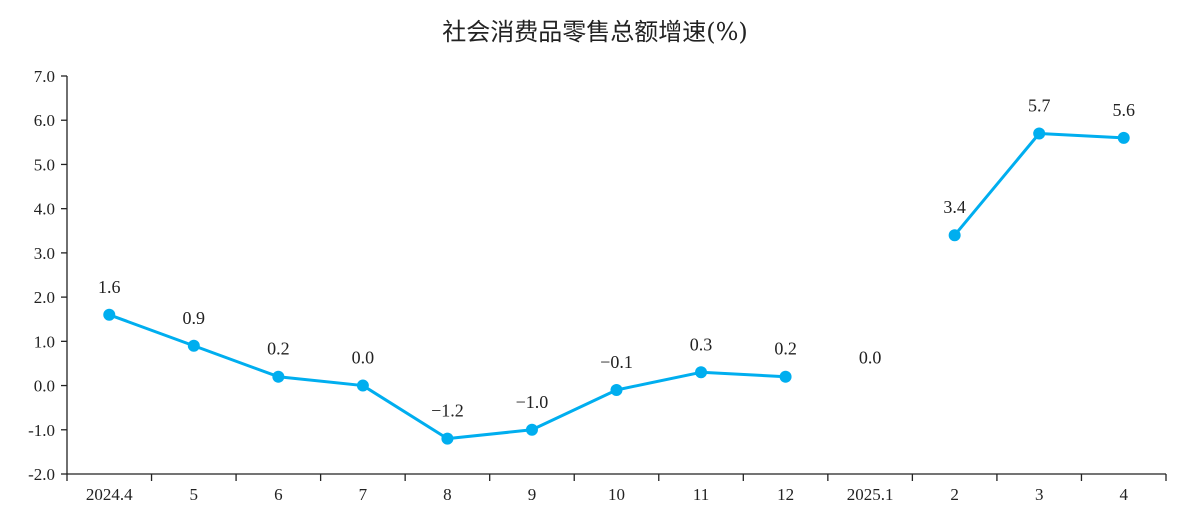 This screenshot has height=522, width=1190. I want to click on x-tick-label: 9, so click(532, 494).